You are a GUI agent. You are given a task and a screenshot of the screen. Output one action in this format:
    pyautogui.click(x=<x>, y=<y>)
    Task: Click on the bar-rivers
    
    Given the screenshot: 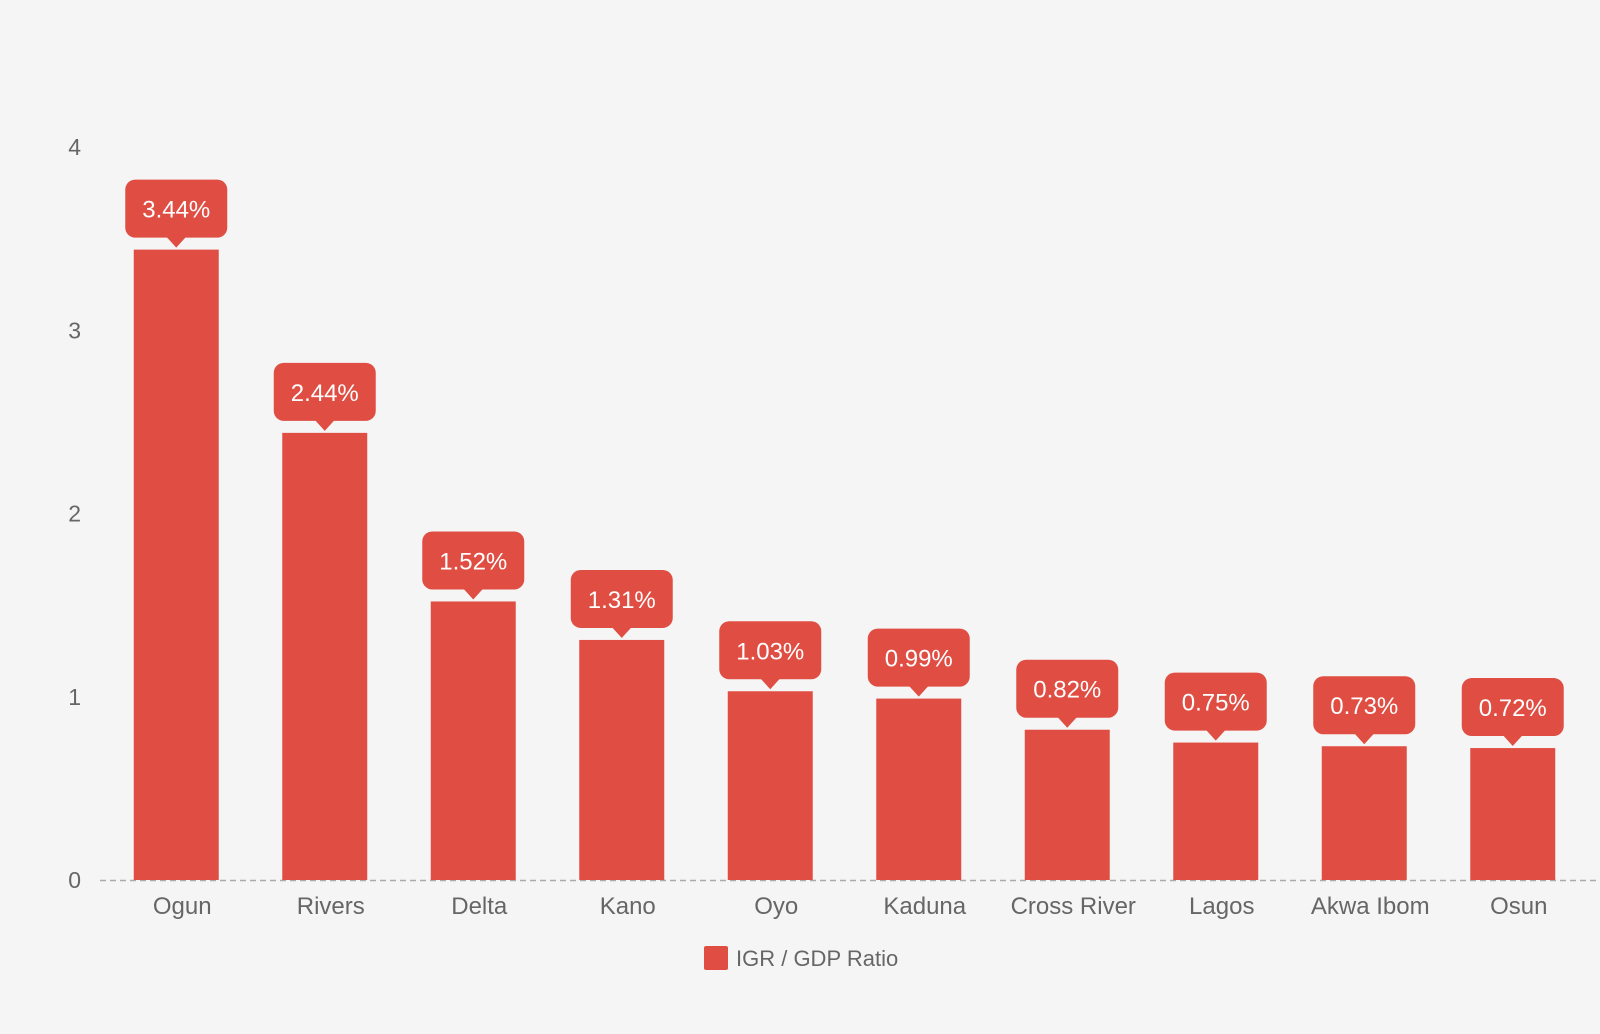 What is the action you would take?
    pyautogui.click(x=325, y=656)
    